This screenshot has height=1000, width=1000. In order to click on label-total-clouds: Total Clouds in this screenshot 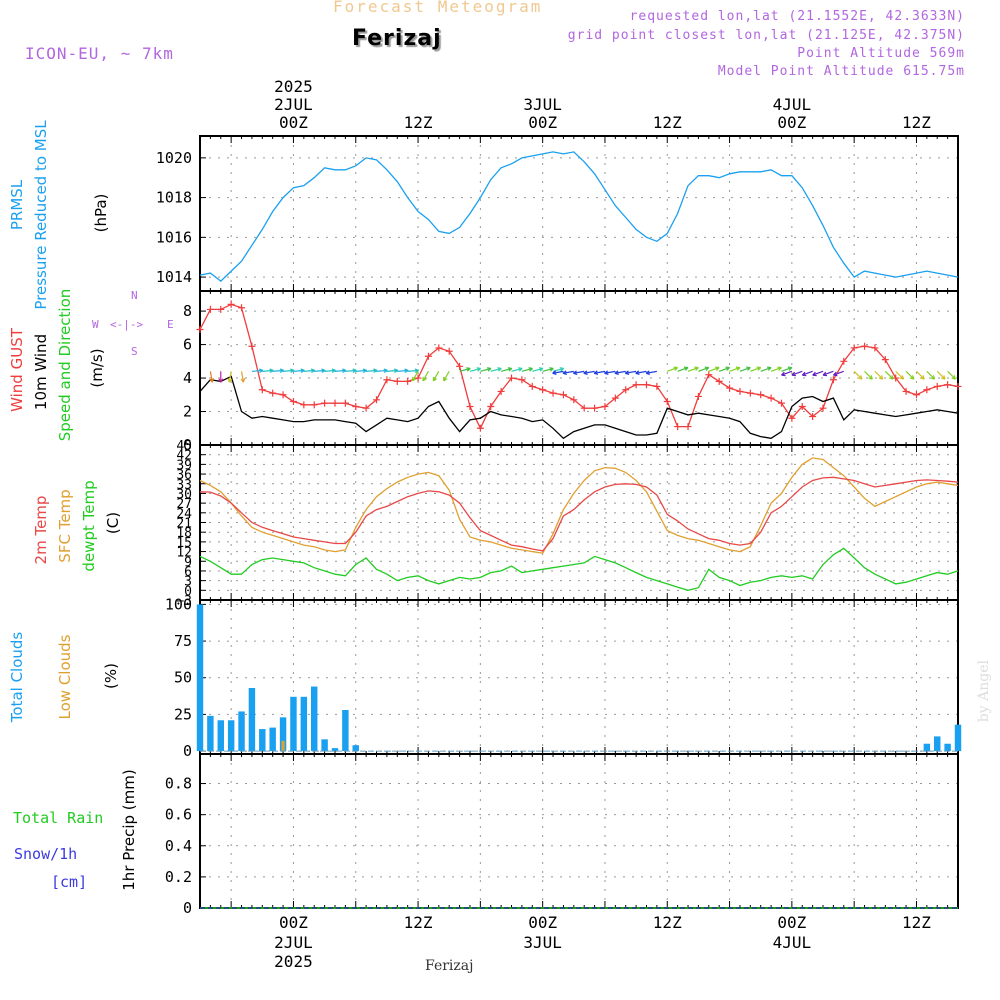, I will do `click(17, 678)`.